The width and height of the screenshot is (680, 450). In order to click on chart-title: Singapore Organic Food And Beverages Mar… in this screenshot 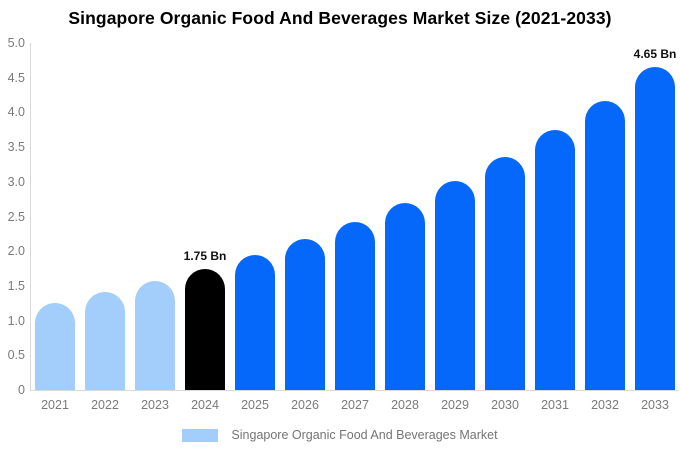, I will do `click(340, 18)`.